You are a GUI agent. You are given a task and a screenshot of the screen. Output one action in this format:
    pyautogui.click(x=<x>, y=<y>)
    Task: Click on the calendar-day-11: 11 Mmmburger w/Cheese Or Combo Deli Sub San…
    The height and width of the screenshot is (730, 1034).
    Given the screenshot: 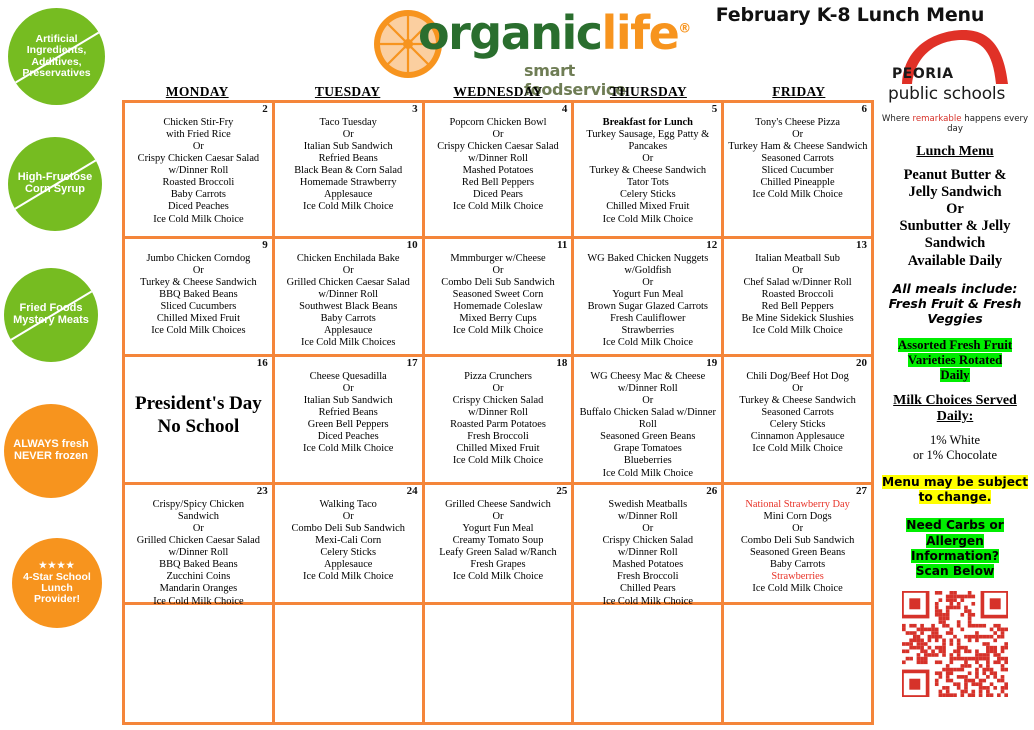 What is the action you would take?
    pyautogui.click(x=499, y=298)
    